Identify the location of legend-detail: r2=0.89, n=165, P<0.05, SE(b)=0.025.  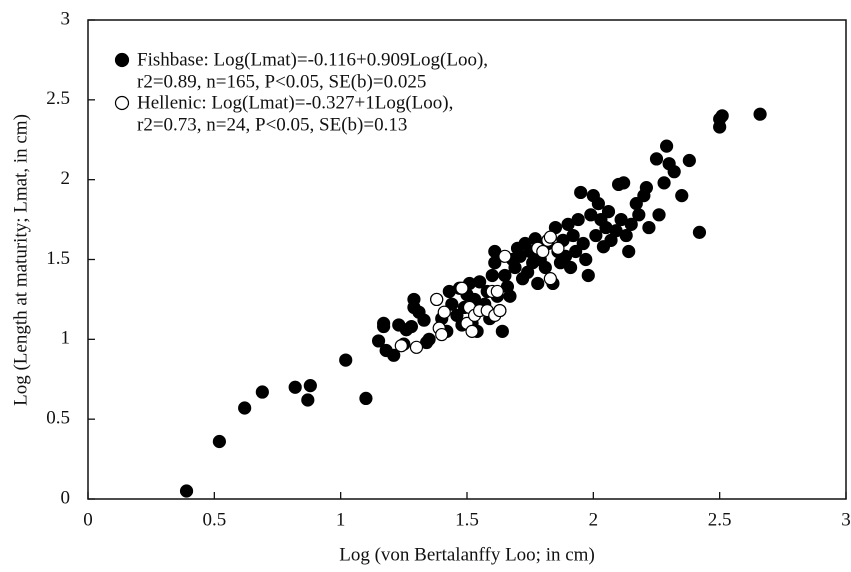
(281, 81).